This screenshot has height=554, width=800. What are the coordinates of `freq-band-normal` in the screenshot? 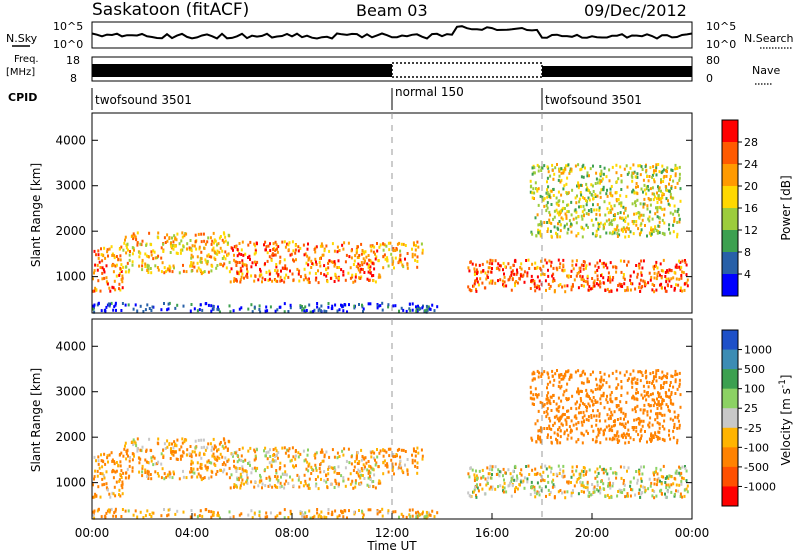 It's located at (467, 70).